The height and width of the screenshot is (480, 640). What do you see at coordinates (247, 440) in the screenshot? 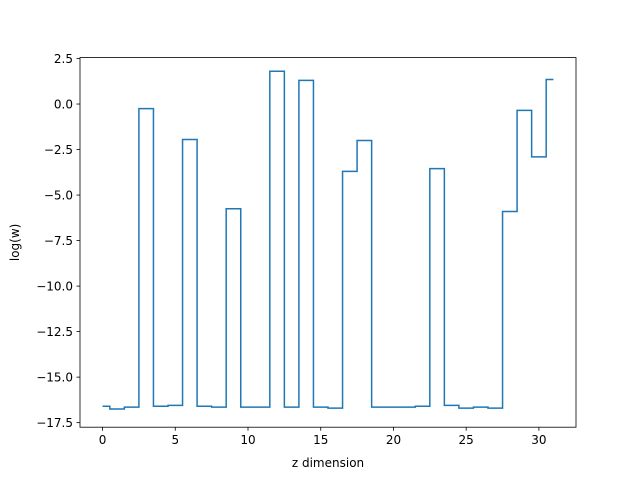
I see `x-tick-label: 10` at bounding box center [247, 440].